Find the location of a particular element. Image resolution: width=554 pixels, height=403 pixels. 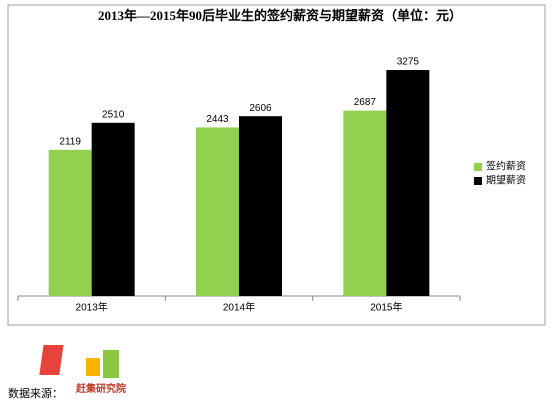

x-tick-label: 2013年 is located at coordinates (92, 307).